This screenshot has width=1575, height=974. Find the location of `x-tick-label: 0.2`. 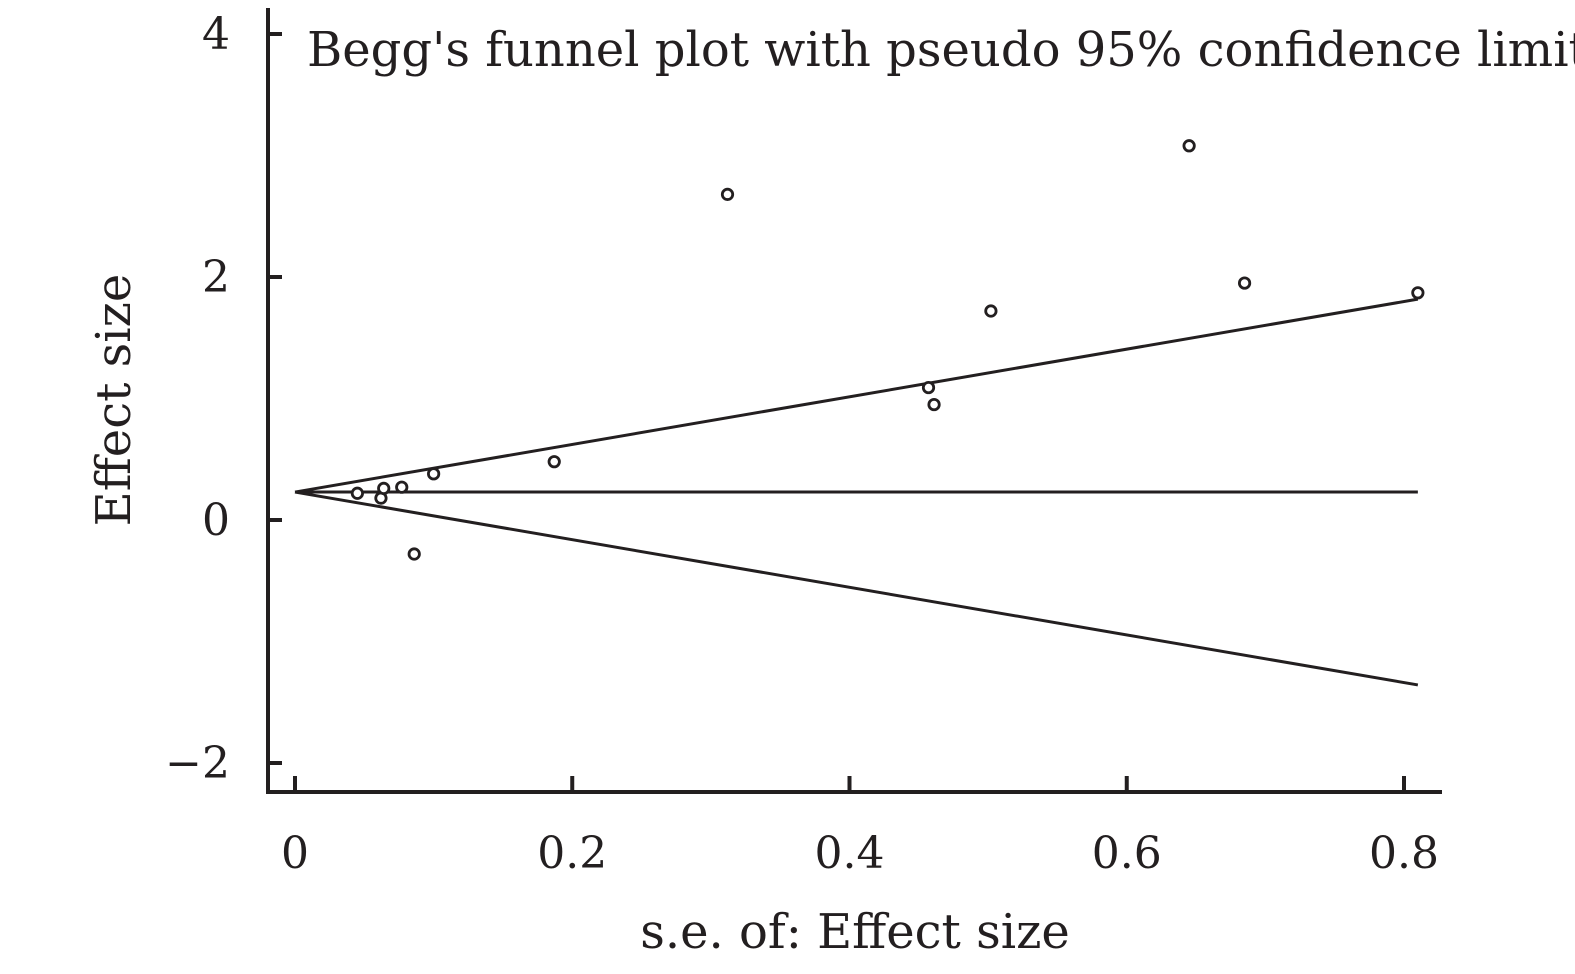

x-tick-label: 0.2 is located at coordinates (572, 853).